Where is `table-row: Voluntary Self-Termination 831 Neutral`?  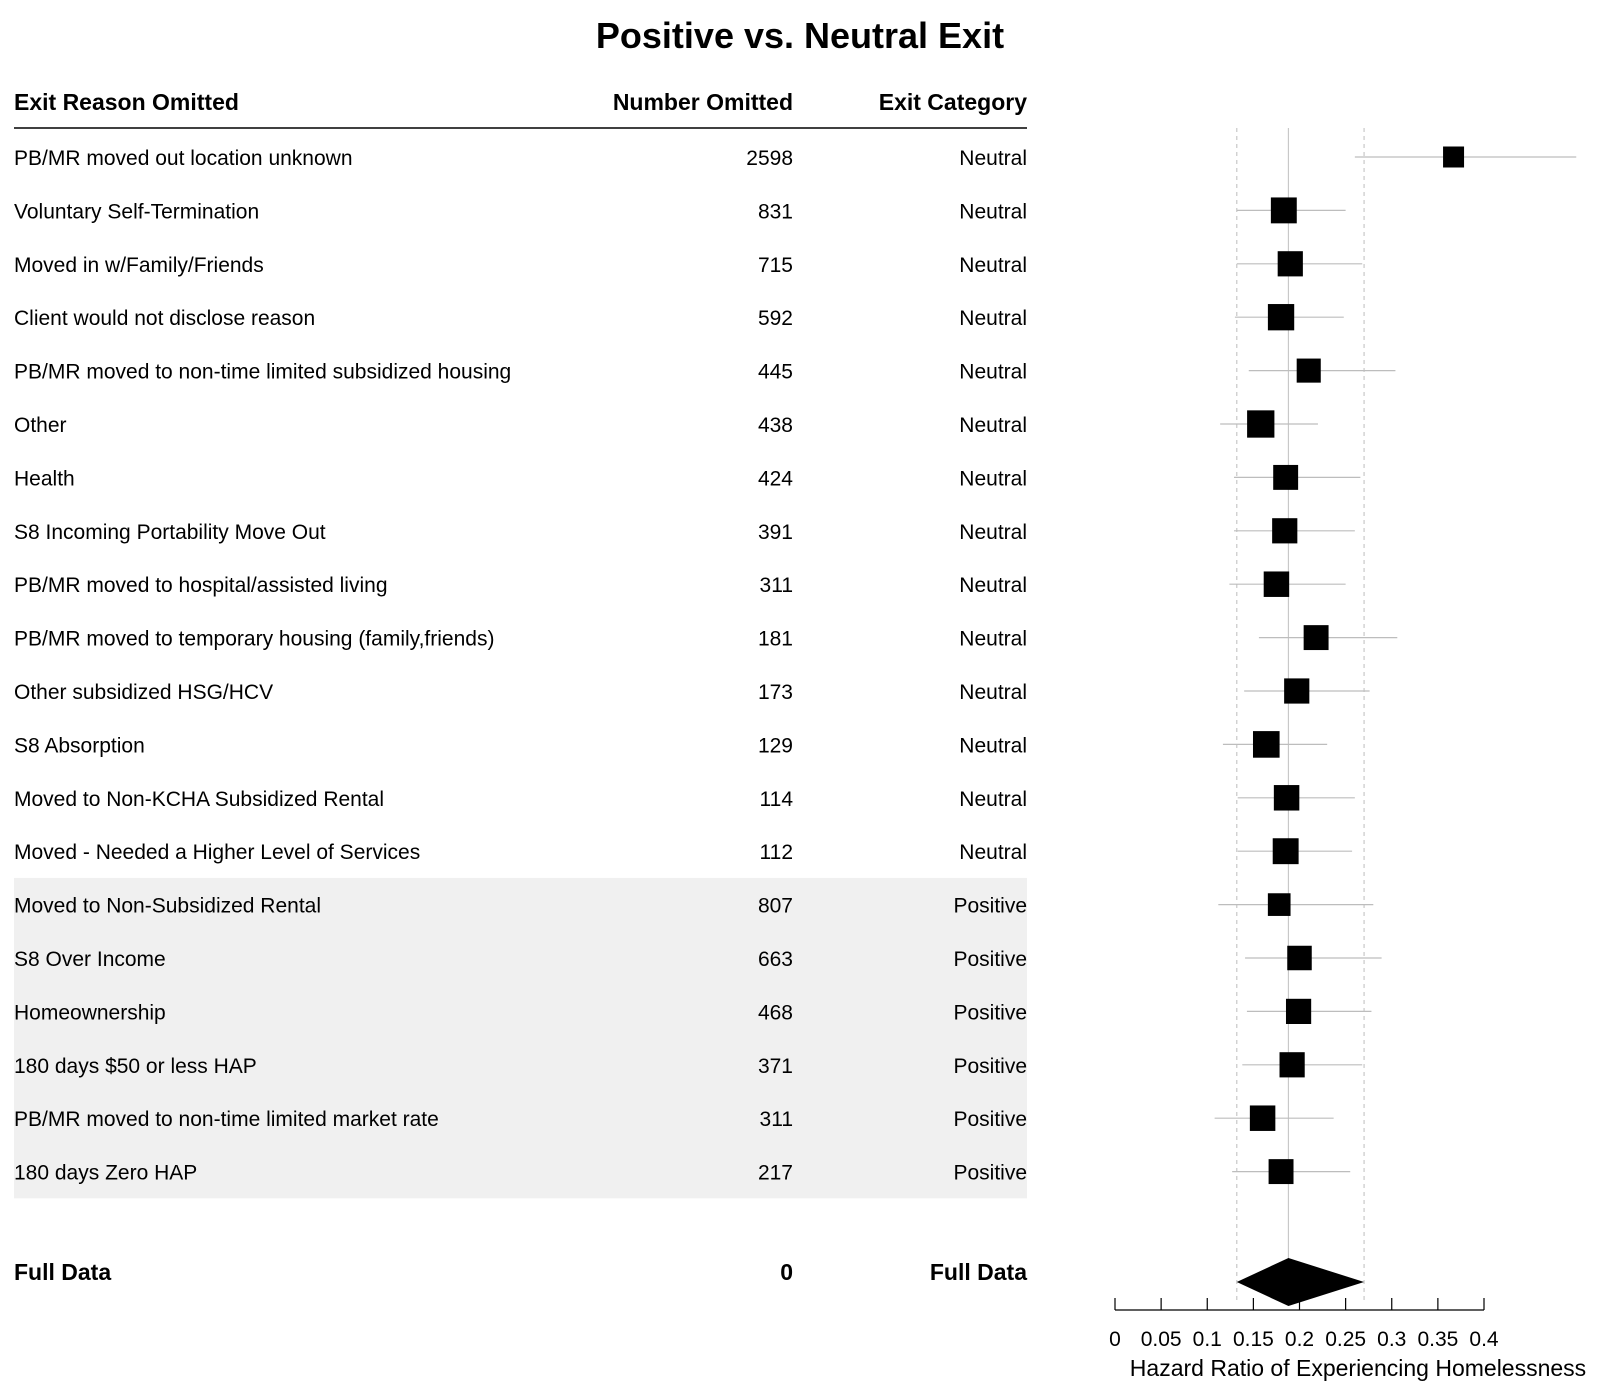
table-row: Voluntary Self-Termination 831 Neutral is located at coordinates (680, 210).